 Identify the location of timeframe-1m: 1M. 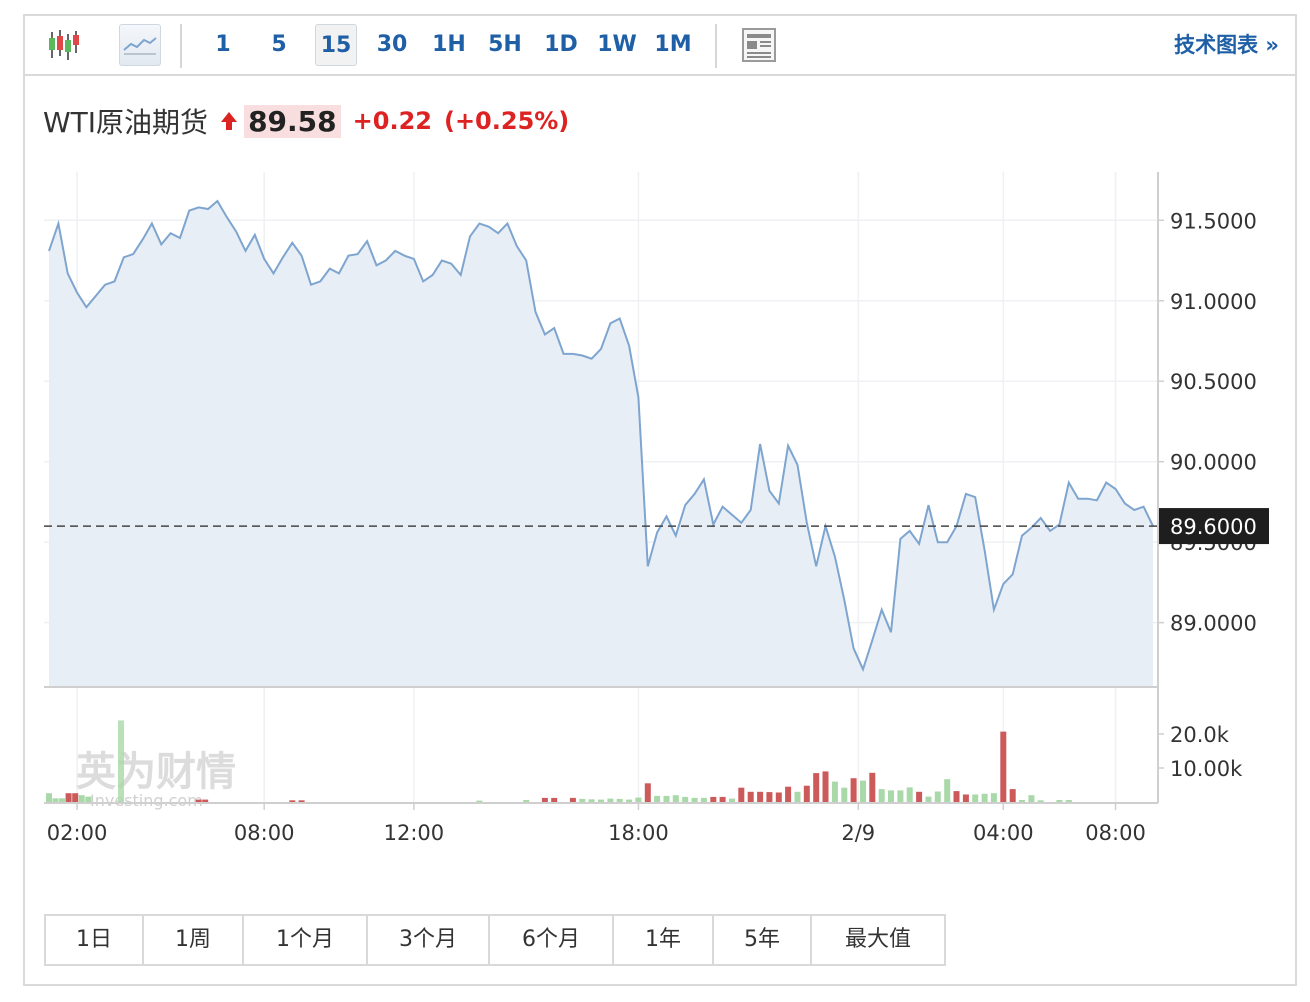
(673, 44).